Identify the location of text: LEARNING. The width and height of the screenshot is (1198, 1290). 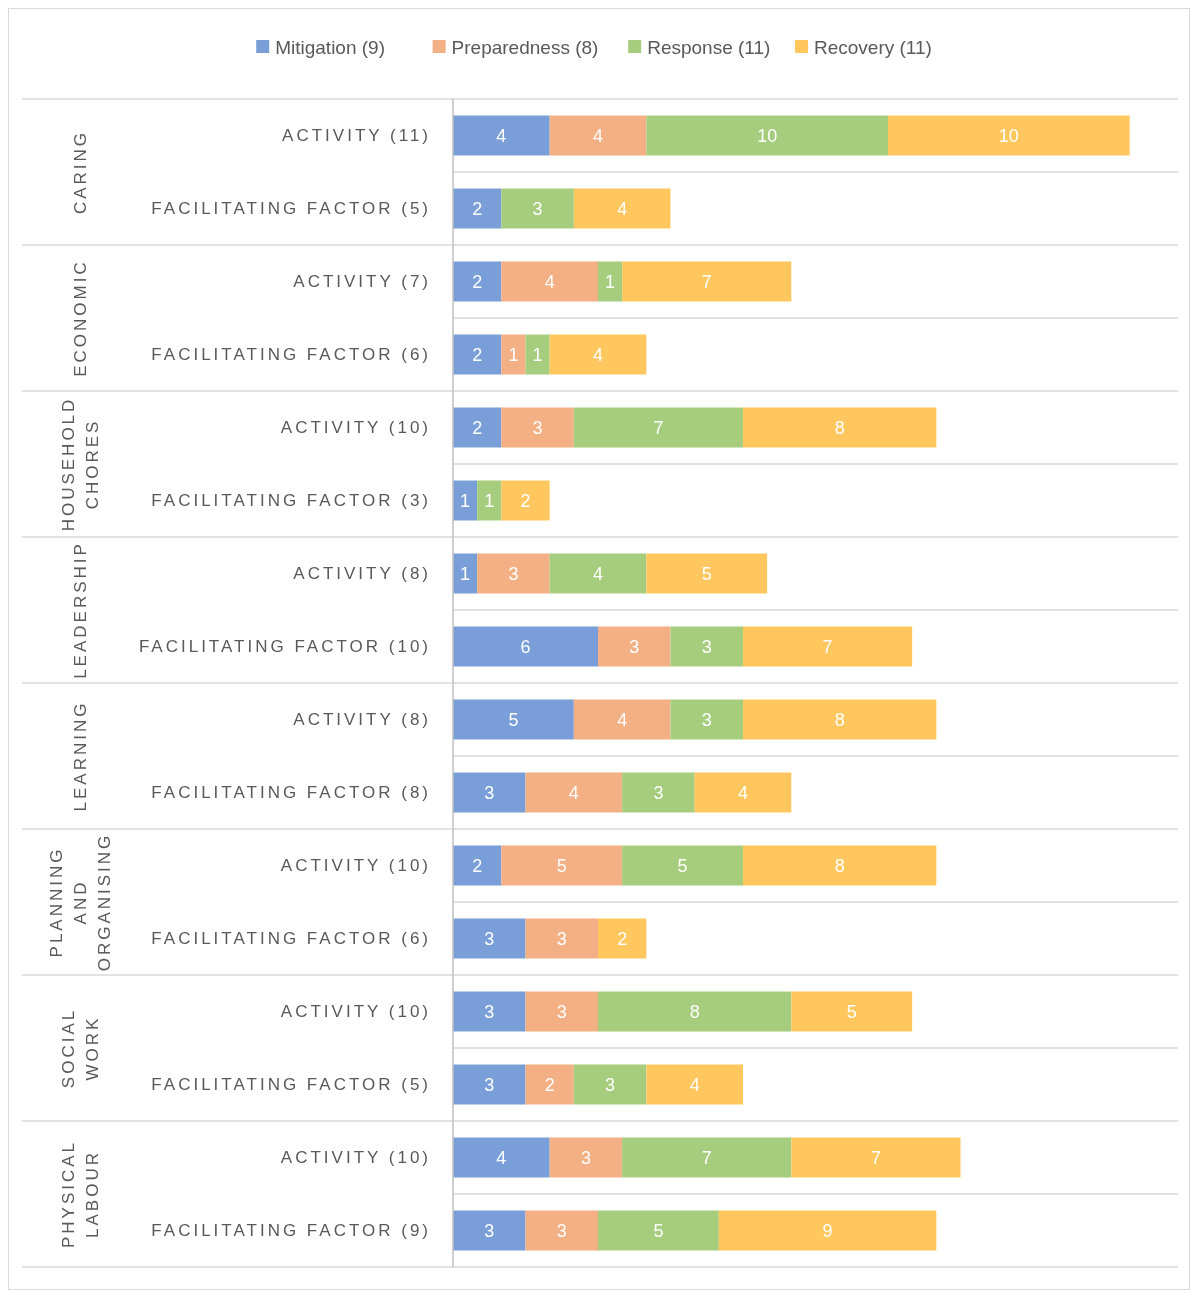
(80, 756).